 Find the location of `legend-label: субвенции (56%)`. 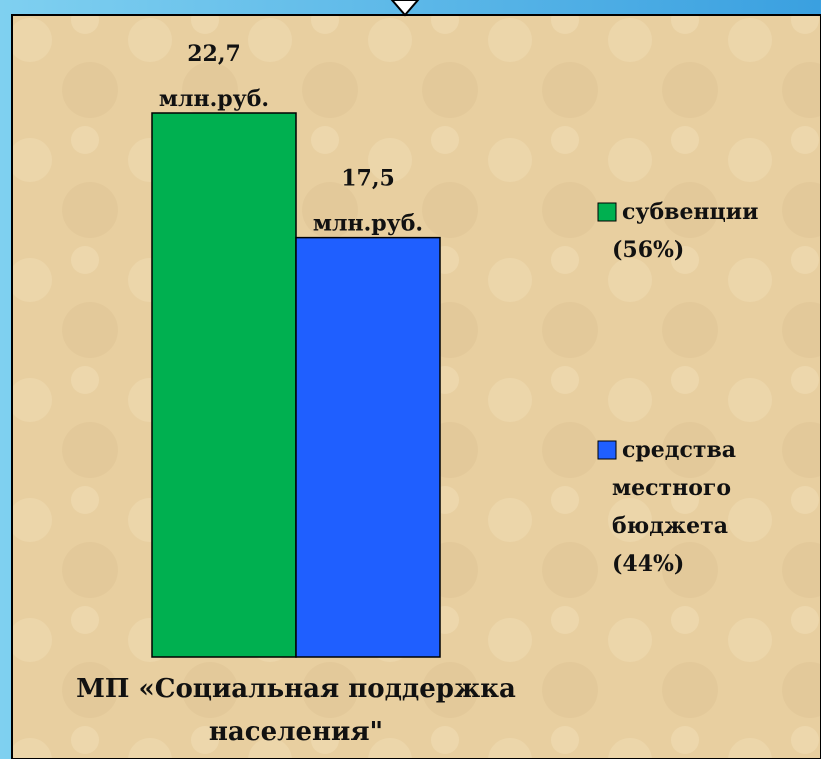

legend-label: субвенции (56%) is located at coordinates (685, 231).